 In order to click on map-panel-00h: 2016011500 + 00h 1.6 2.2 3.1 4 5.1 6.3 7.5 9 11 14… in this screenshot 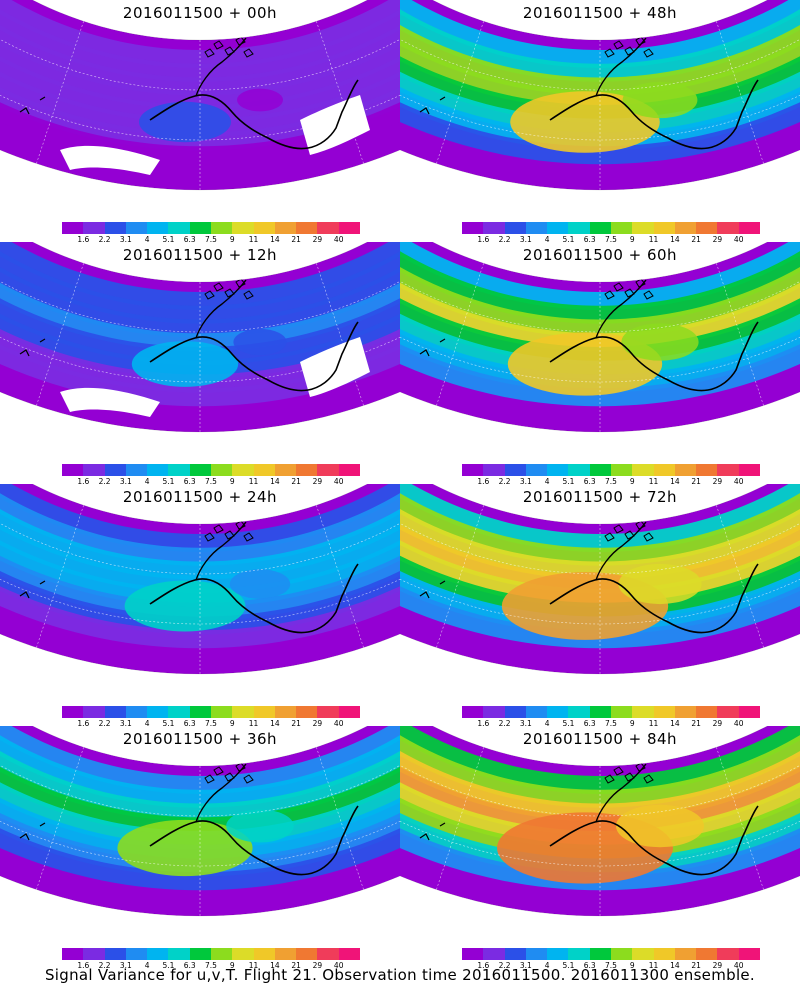, I will do `click(200, 122)`.